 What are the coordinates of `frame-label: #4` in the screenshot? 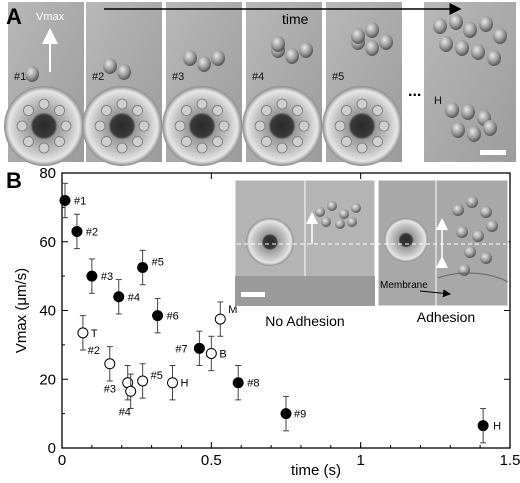 It's located at (258, 77).